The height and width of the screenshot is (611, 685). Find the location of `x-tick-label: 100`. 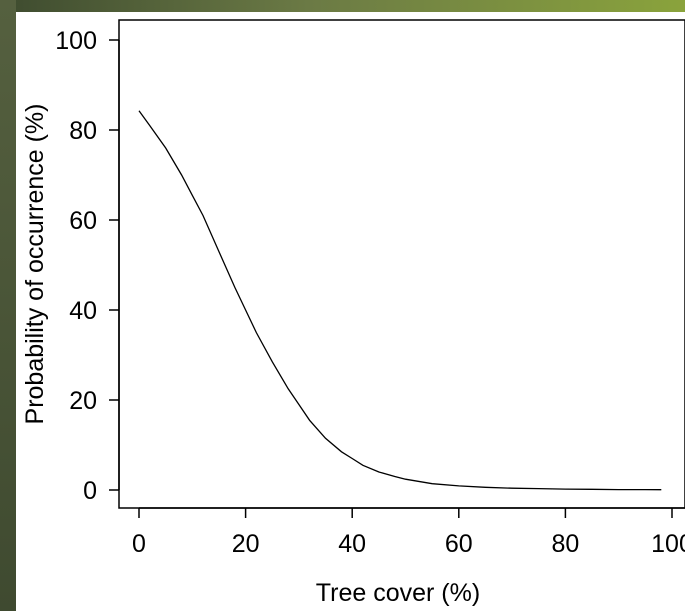

x-tick-label: 100 is located at coordinates (668, 544).